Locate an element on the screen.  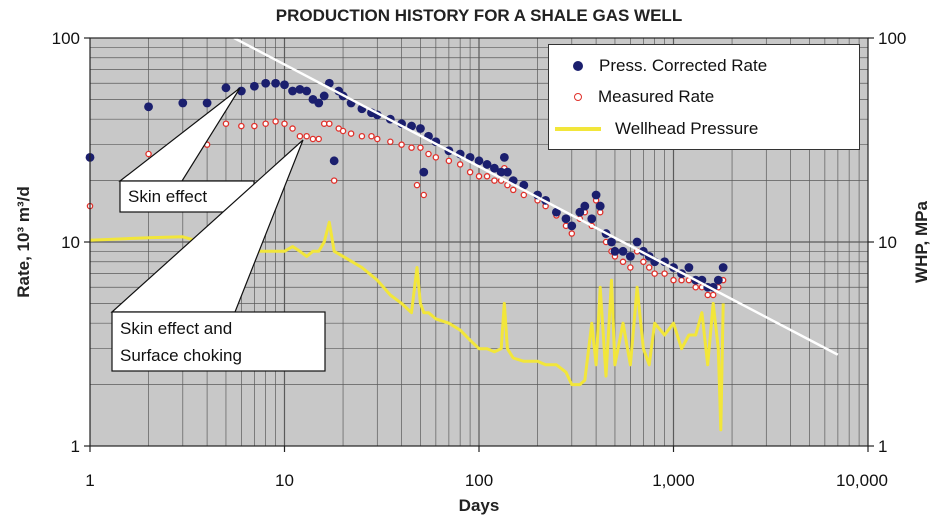
legend-marker-corrected is located at coordinates (578, 66).